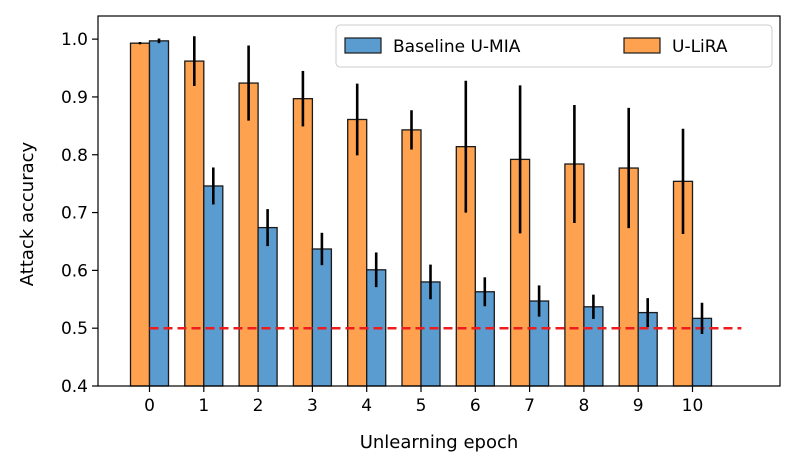  What do you see at coordinates (529, 406) in the screenshot?
I see `x-tick-label: 7` at bounding box center [529, 406].